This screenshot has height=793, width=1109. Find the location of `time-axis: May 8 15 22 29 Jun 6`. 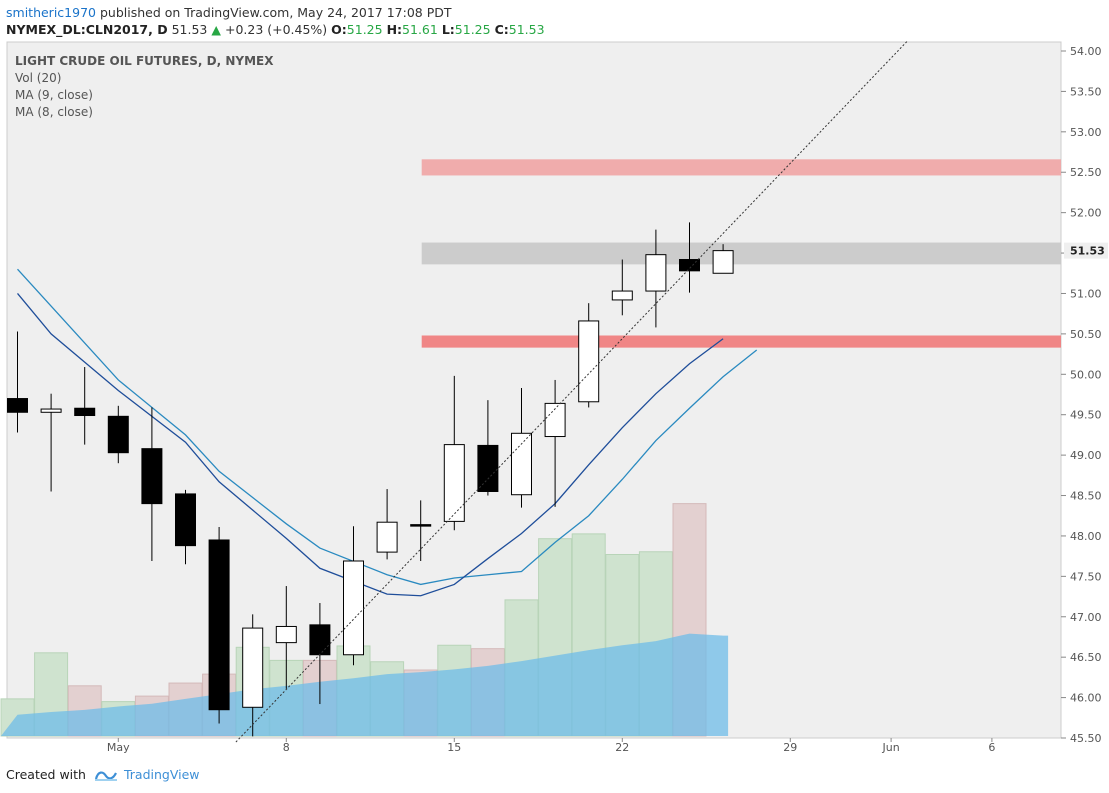

time-axis: May 8 15 22 29 Jun 6 is located at coordinates (551, 746).